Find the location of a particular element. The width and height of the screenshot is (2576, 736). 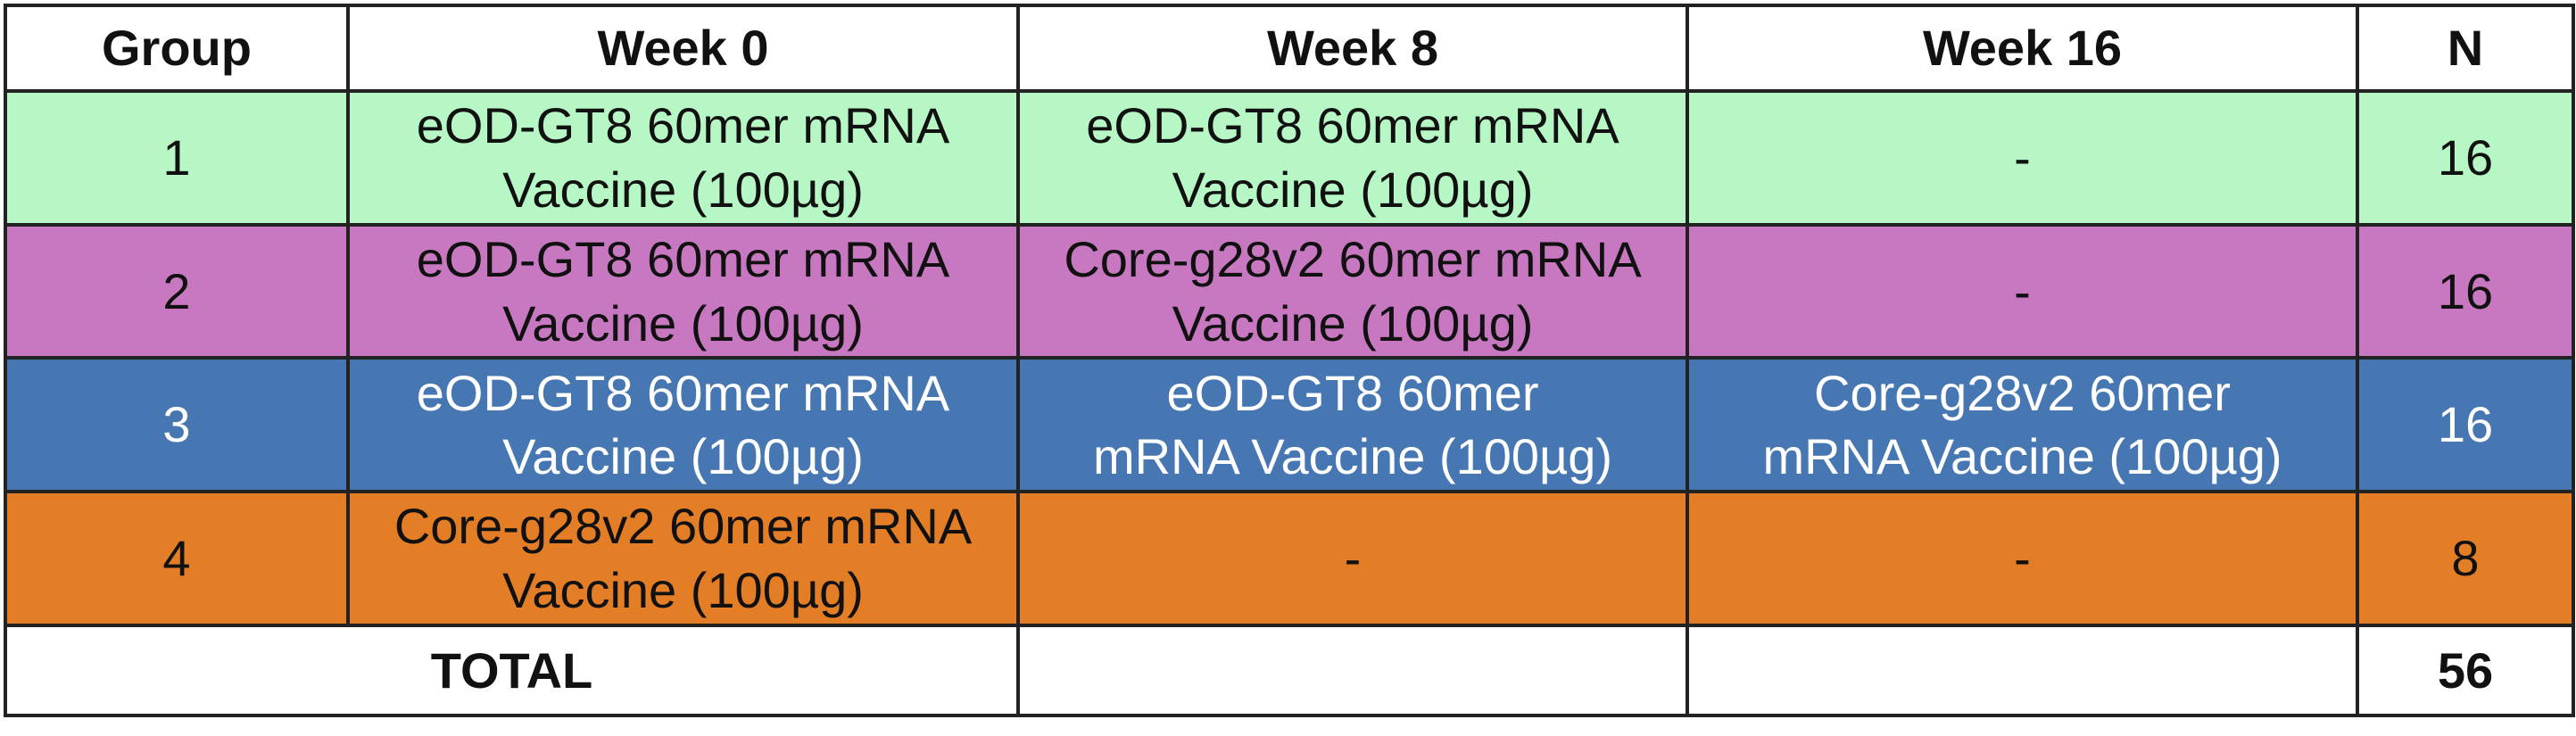

header-n: N is located at coordinates (2465, 48).